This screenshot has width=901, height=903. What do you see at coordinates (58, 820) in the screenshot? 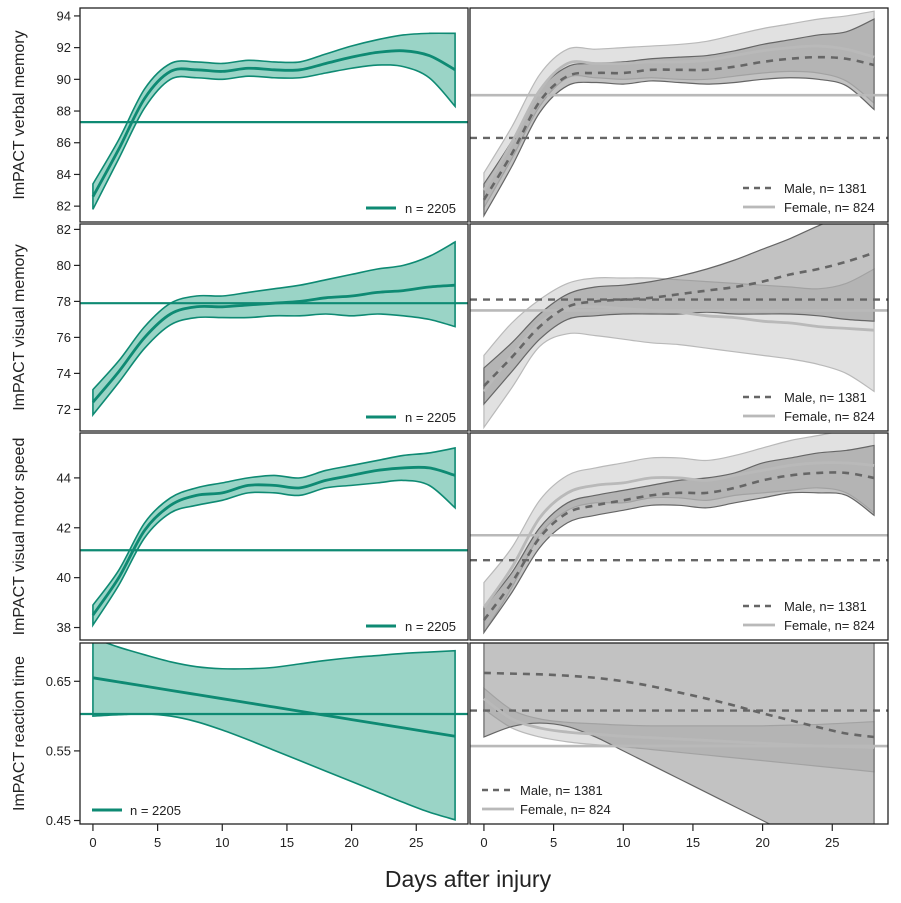
I see `y-tick-label: 0.45` at bounding box center [58, 820].